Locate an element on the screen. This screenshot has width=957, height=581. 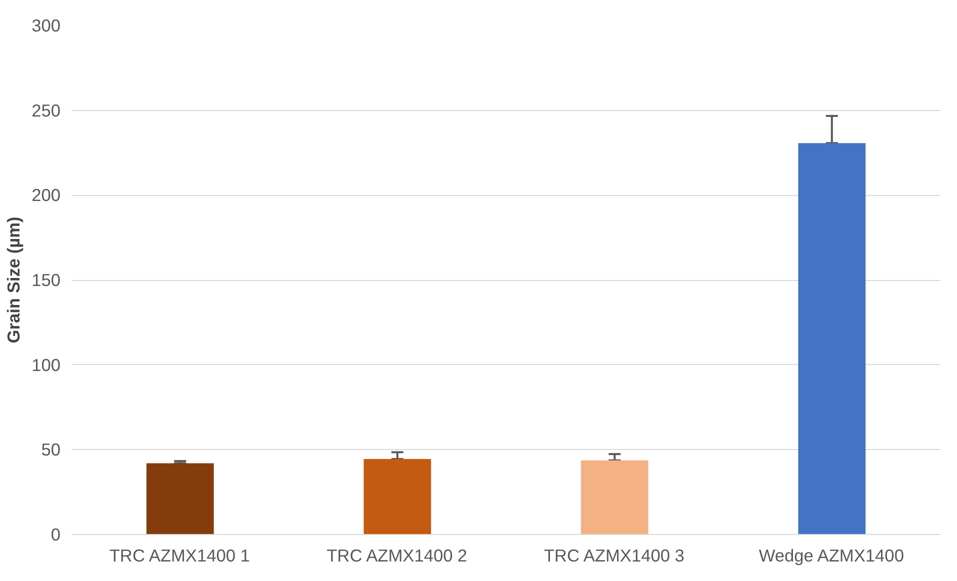
y-tick-label: 150 is located at coordinates (46, 280).